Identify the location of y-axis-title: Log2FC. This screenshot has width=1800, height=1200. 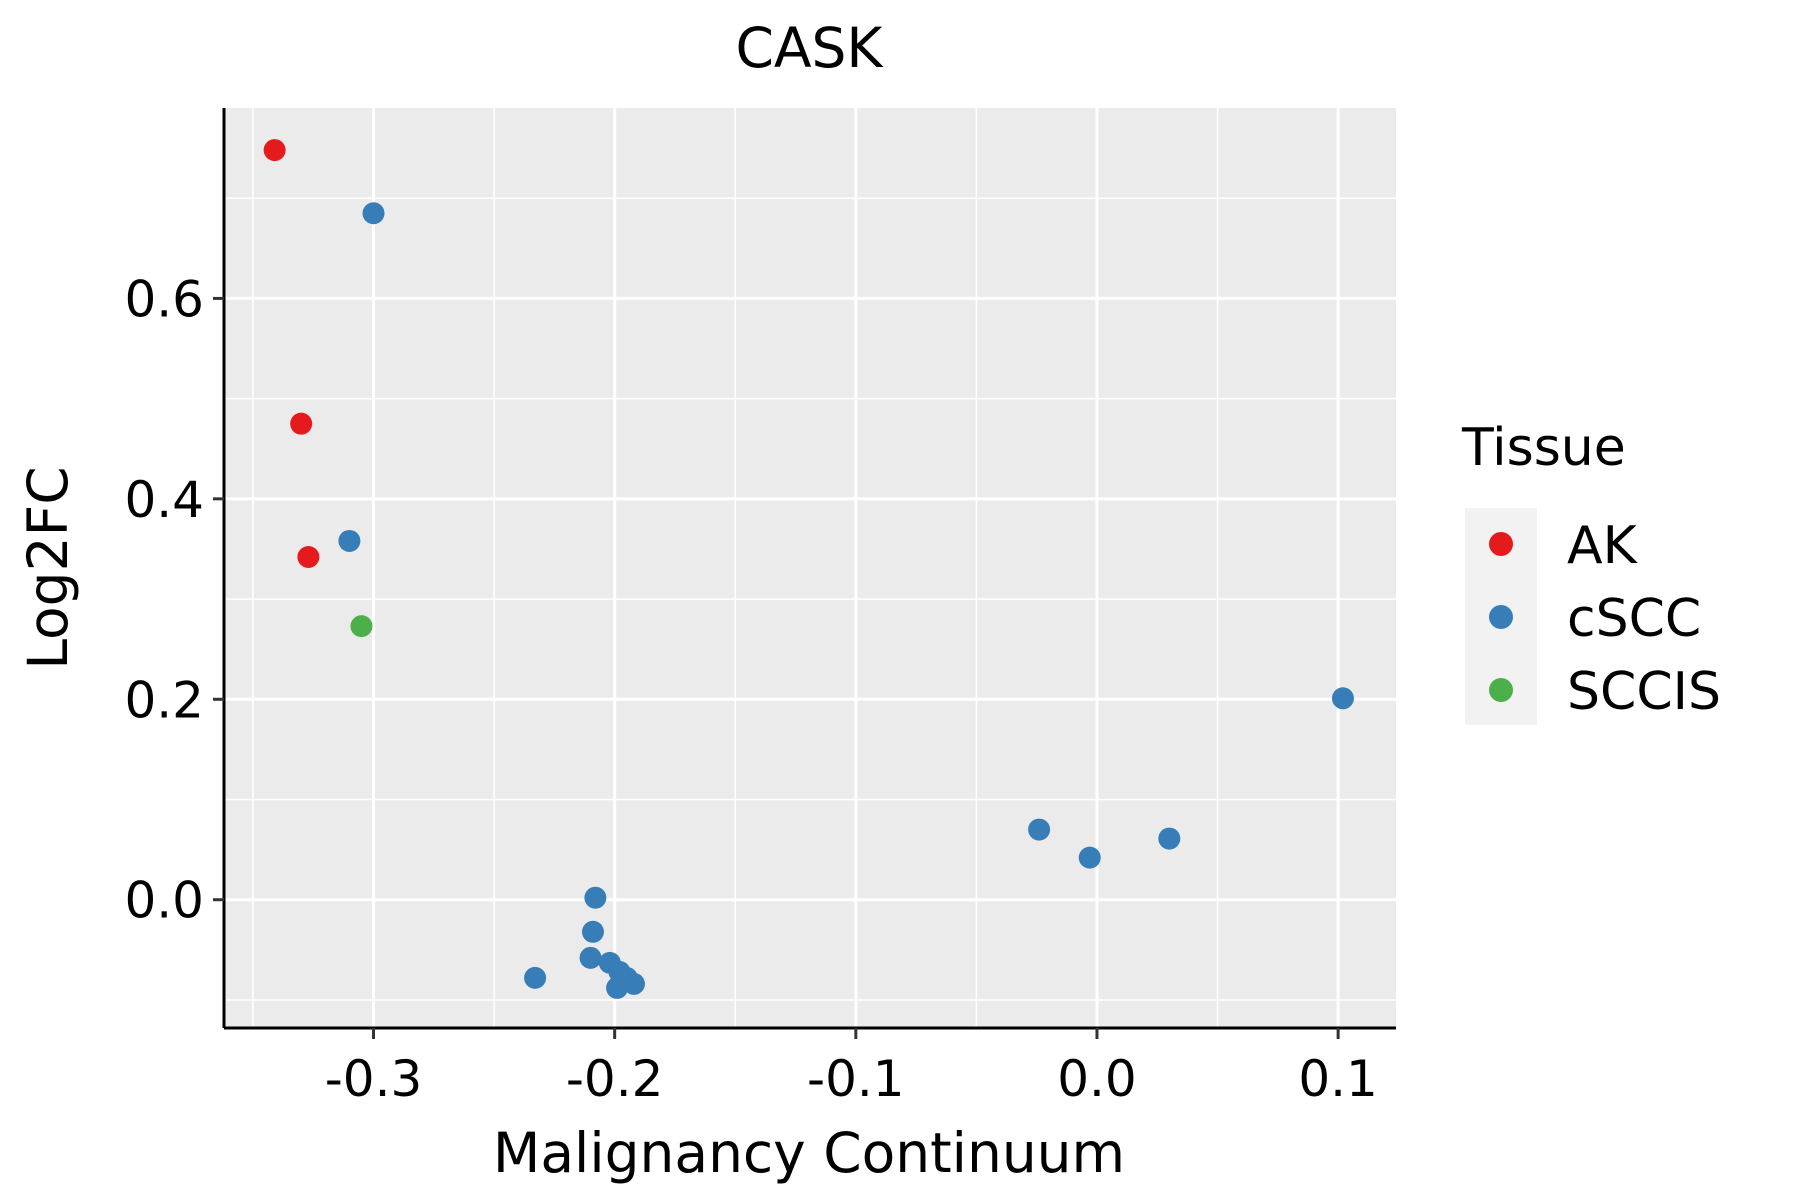
(48, 567).